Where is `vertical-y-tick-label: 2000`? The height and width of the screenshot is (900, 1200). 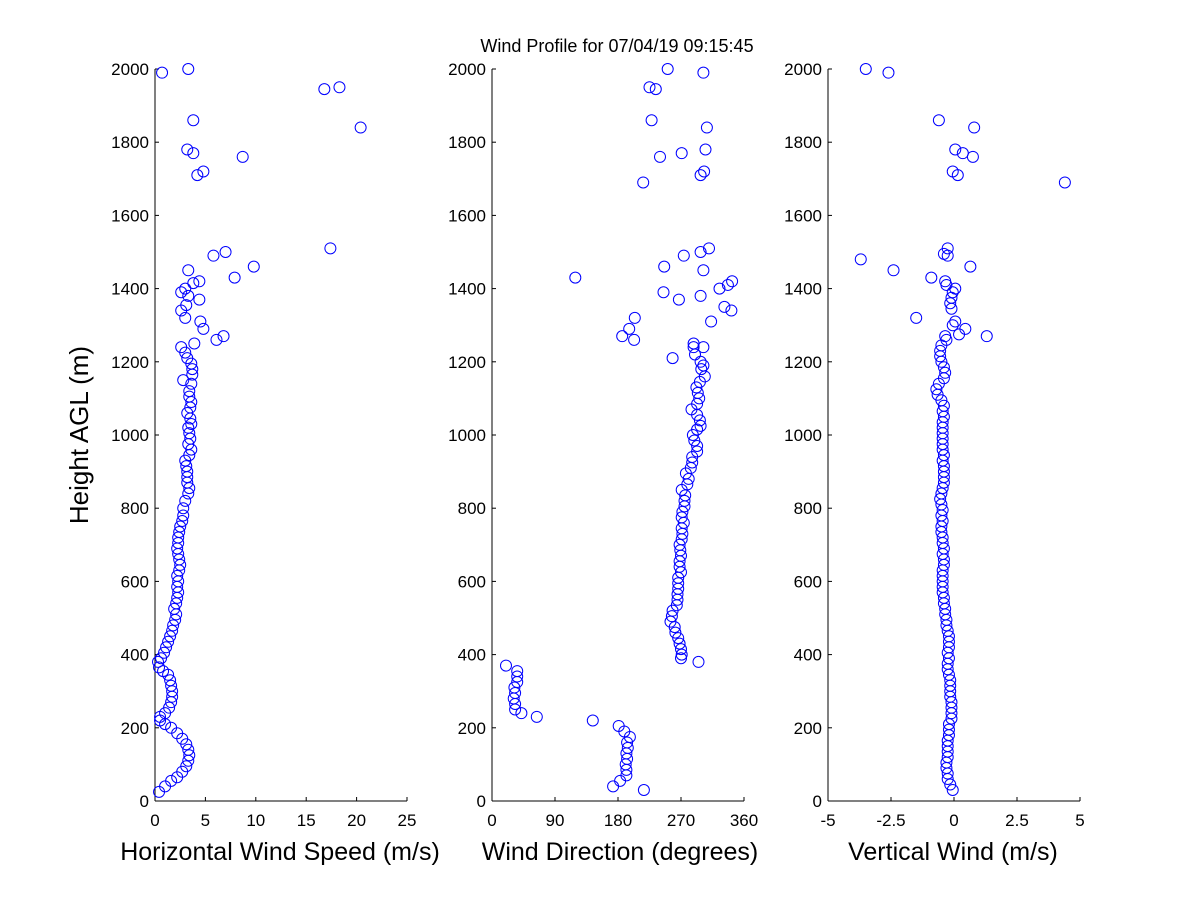 vertical-y-tick-label: 2000 is located at coordinates (803, 69).